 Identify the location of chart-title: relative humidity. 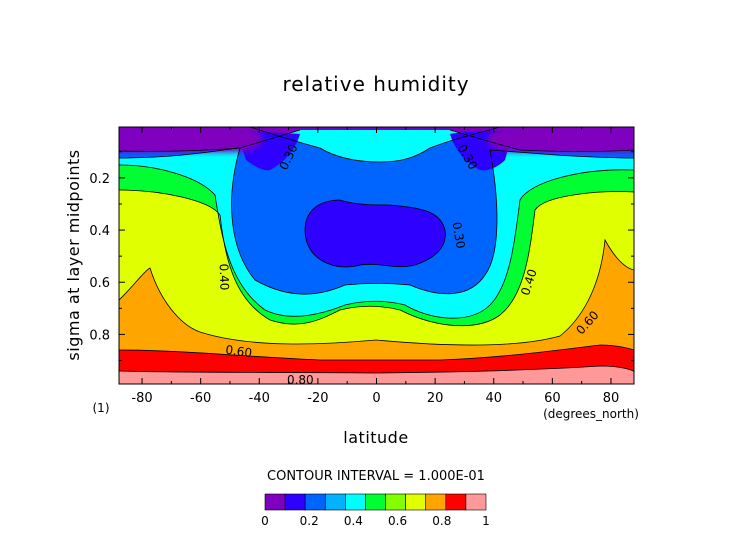
(375, 84).